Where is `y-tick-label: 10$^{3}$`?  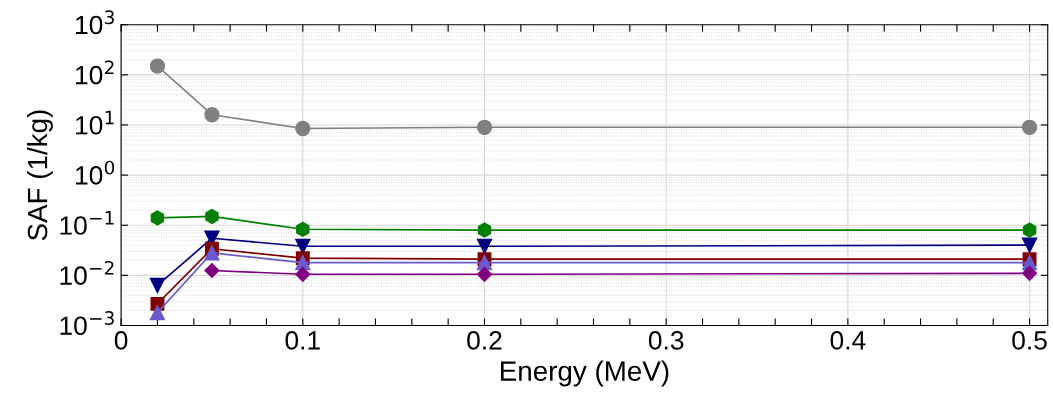
y-tick-label: 10$^{3}$ is located at coordinates (95, 22).